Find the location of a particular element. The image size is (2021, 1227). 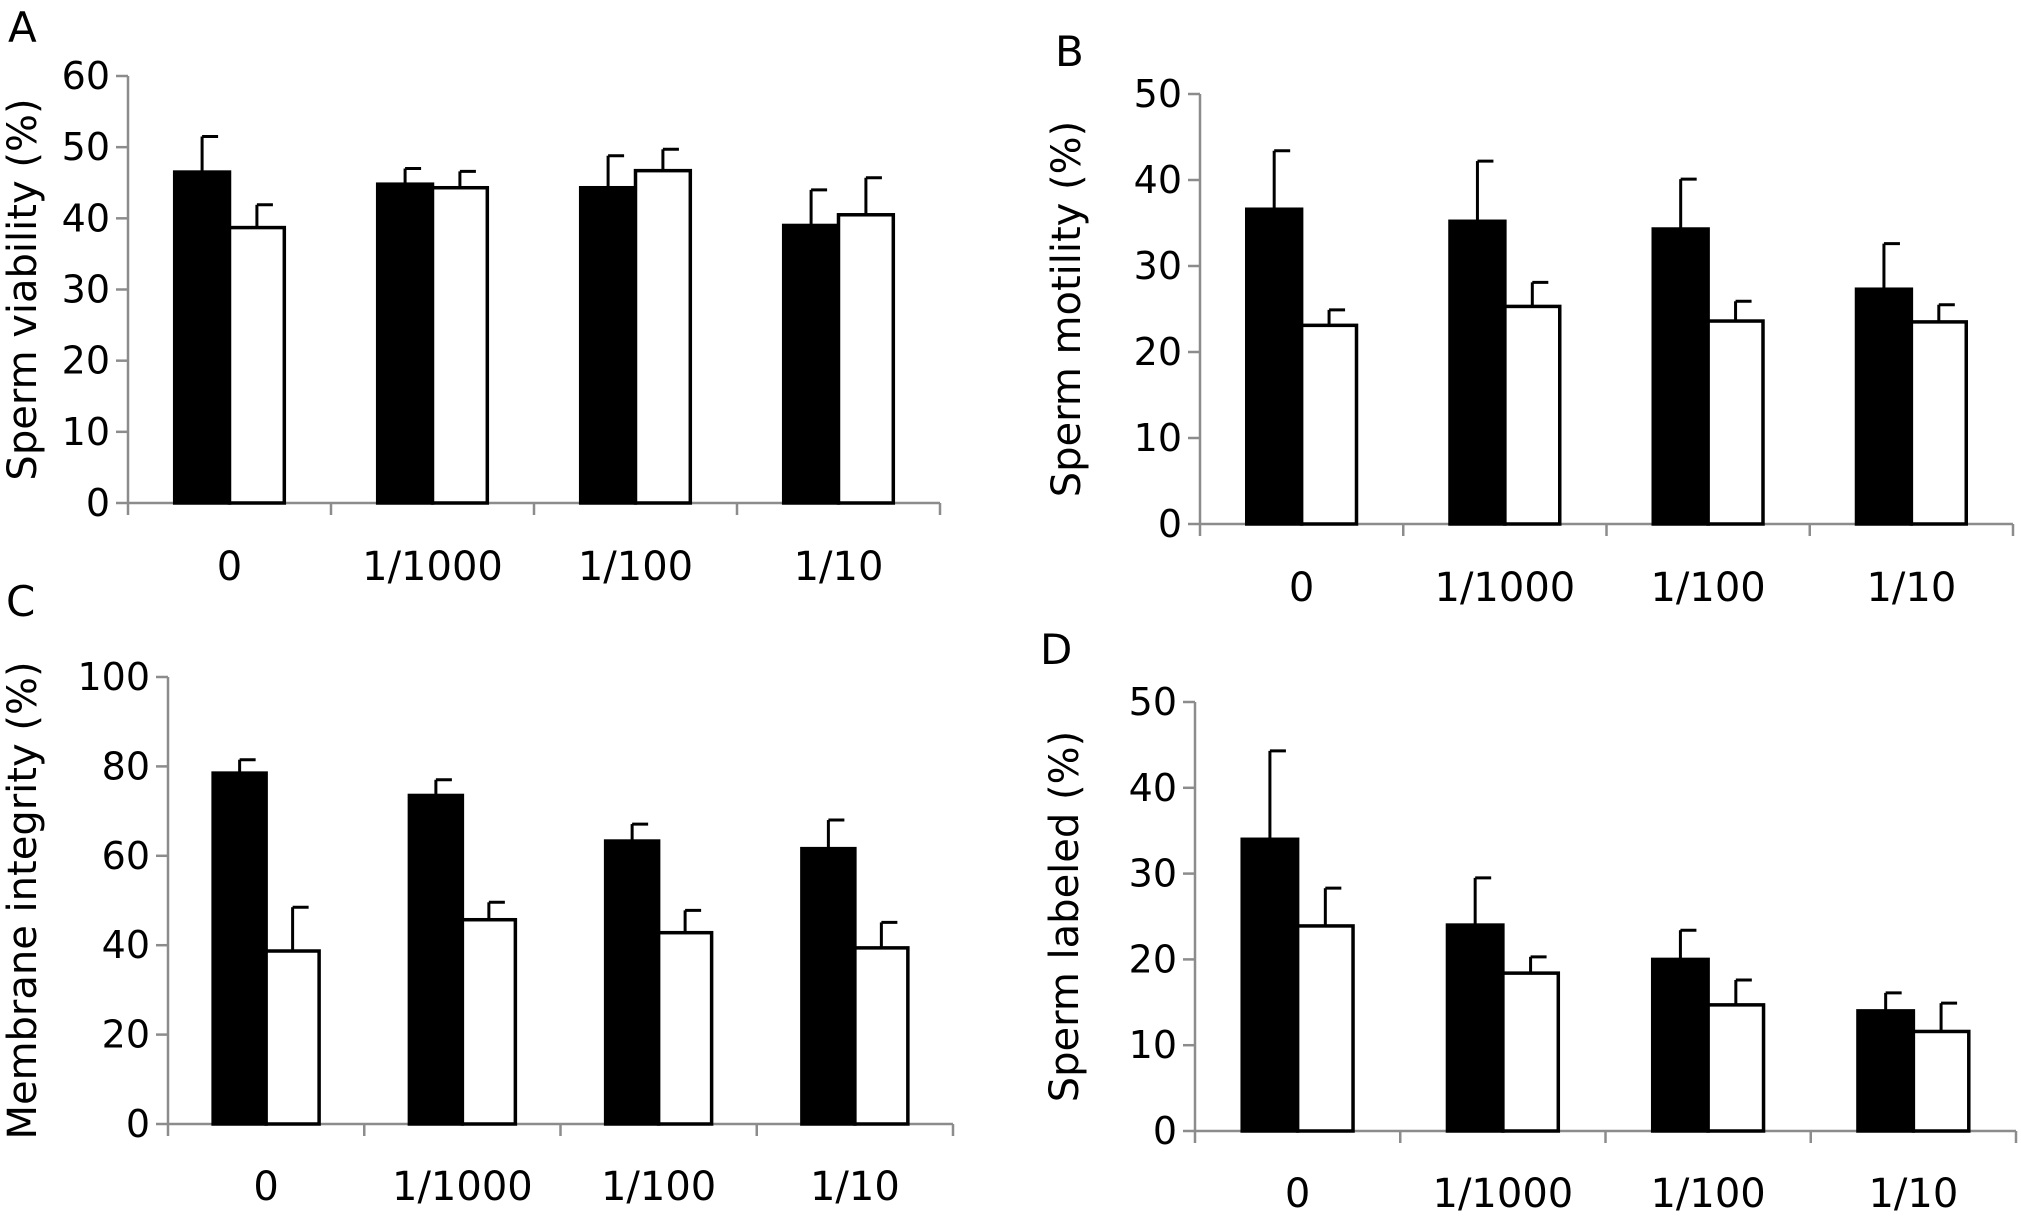

panel-letter: B is located at coordinates (1069, 51).